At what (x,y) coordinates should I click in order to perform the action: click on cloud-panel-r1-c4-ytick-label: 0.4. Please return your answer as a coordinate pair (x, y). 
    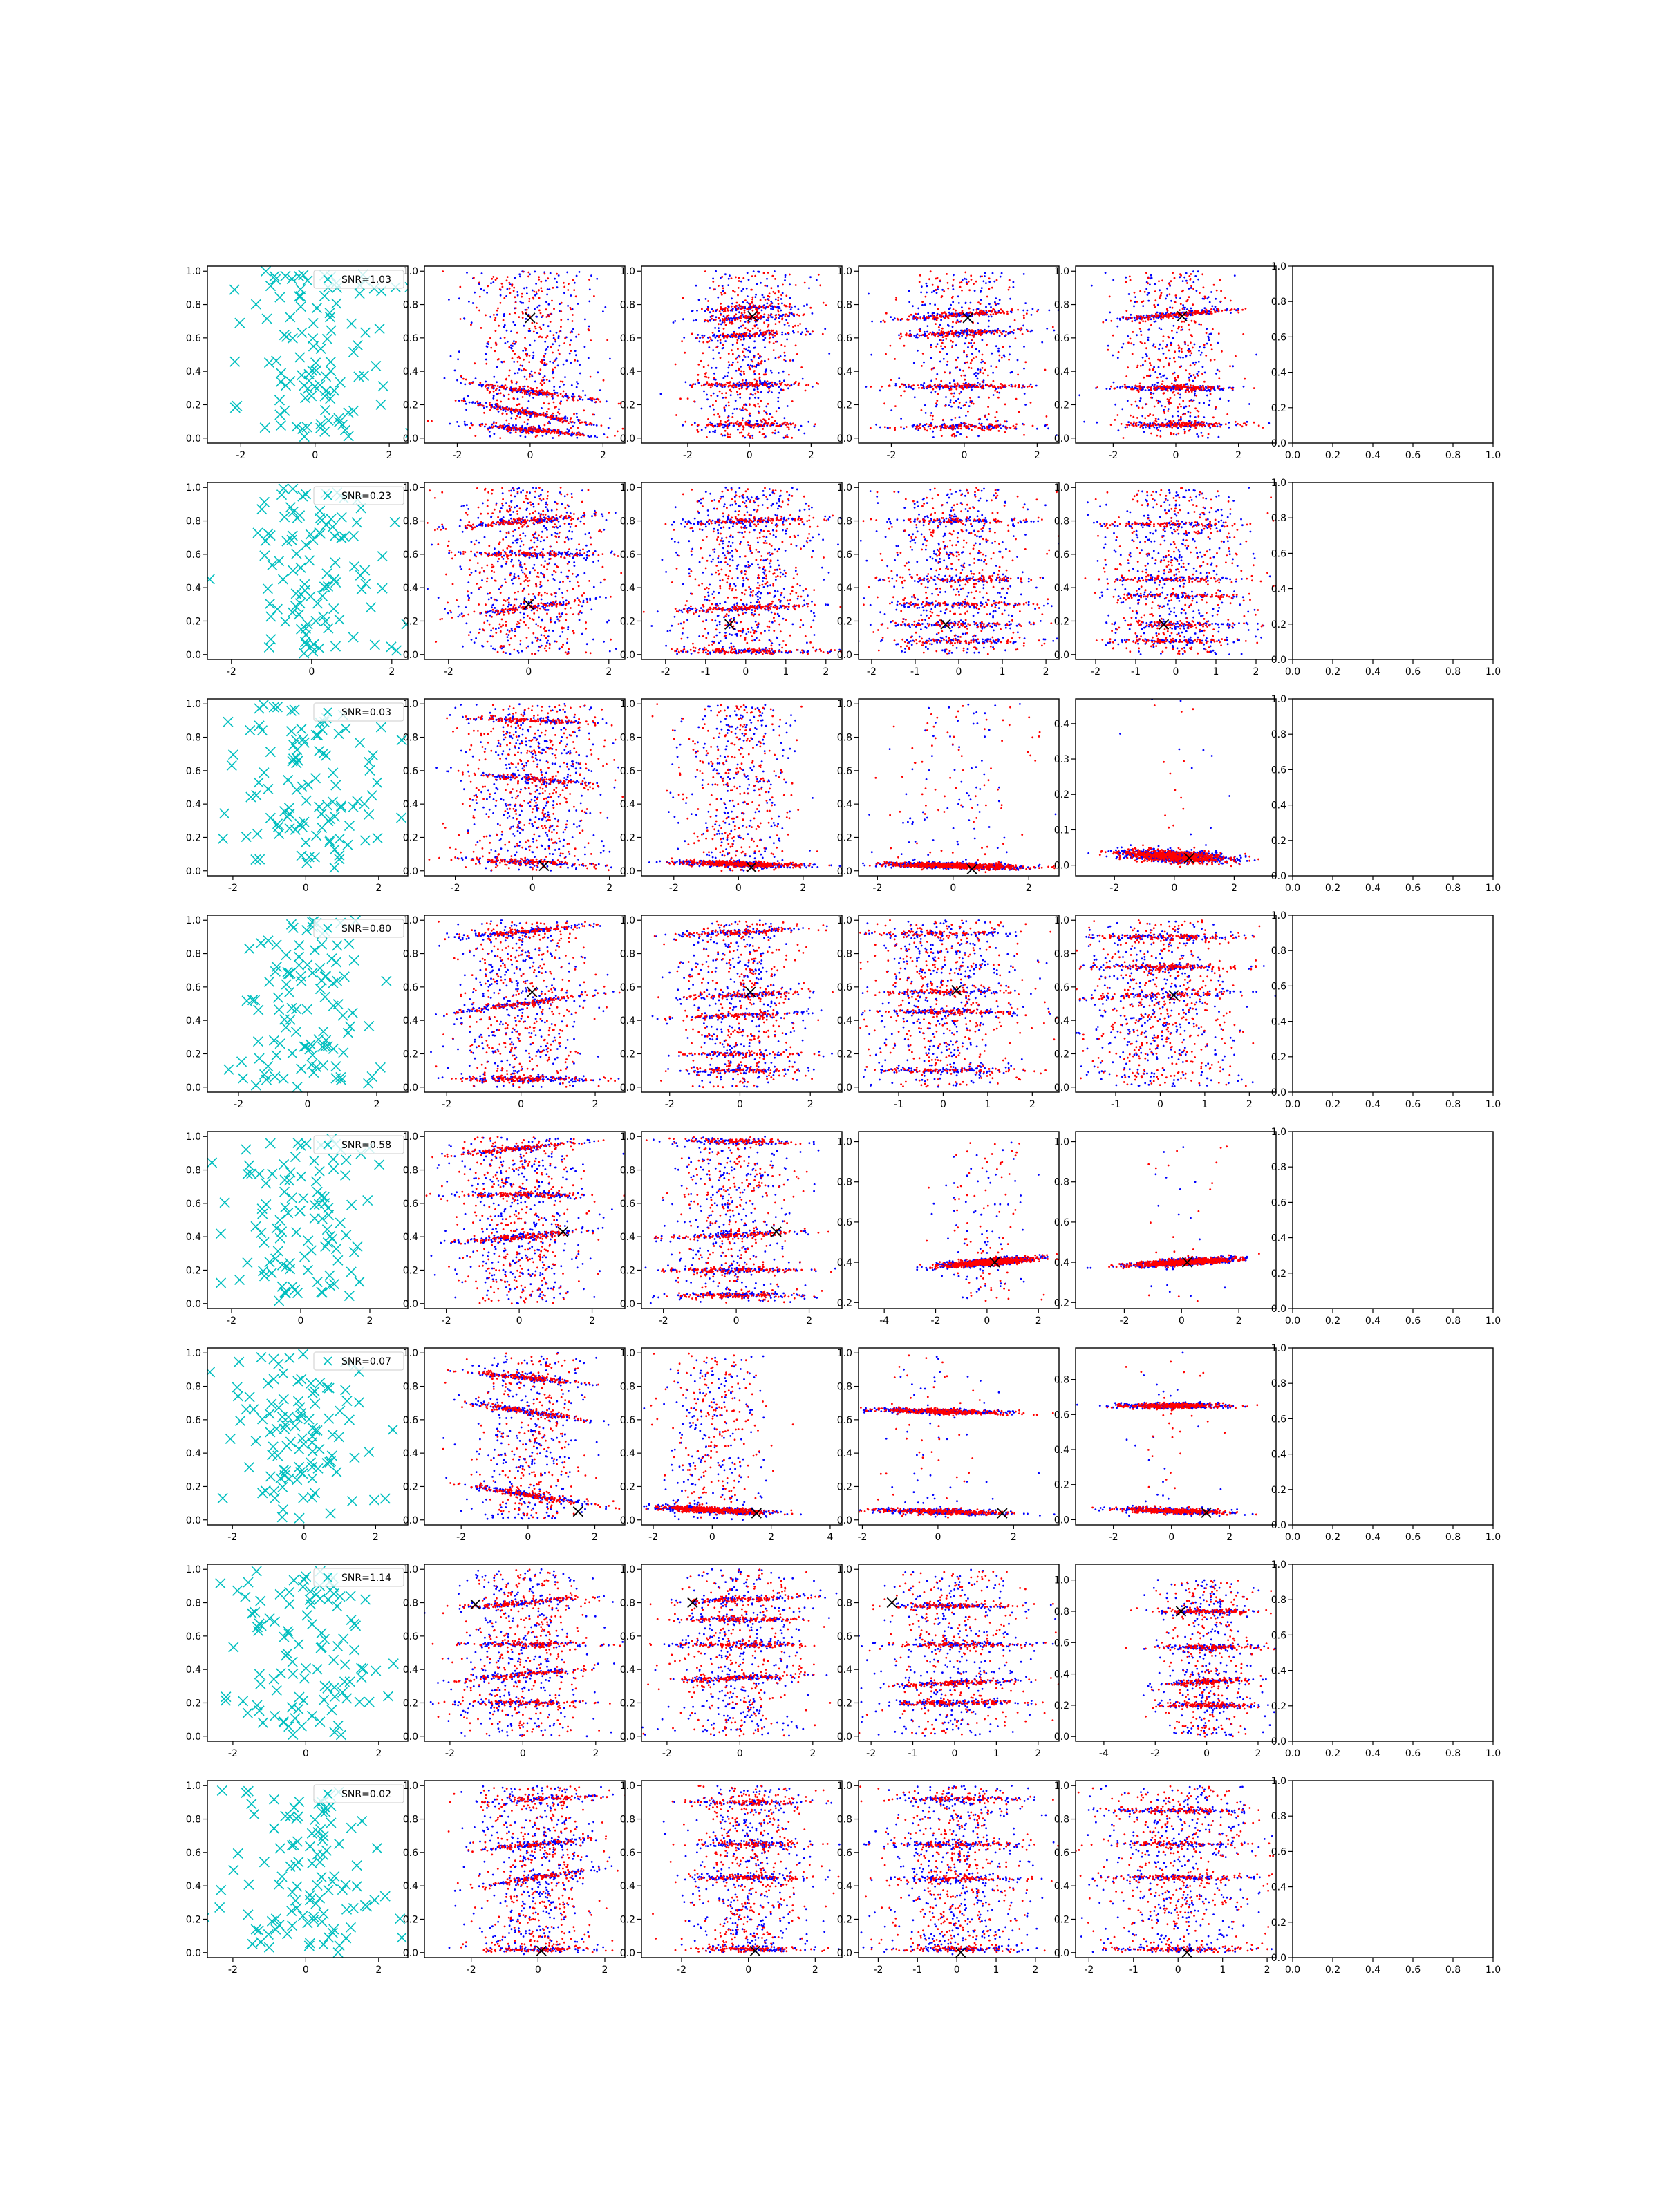
    Looking at the image, I should click on (845, 371).